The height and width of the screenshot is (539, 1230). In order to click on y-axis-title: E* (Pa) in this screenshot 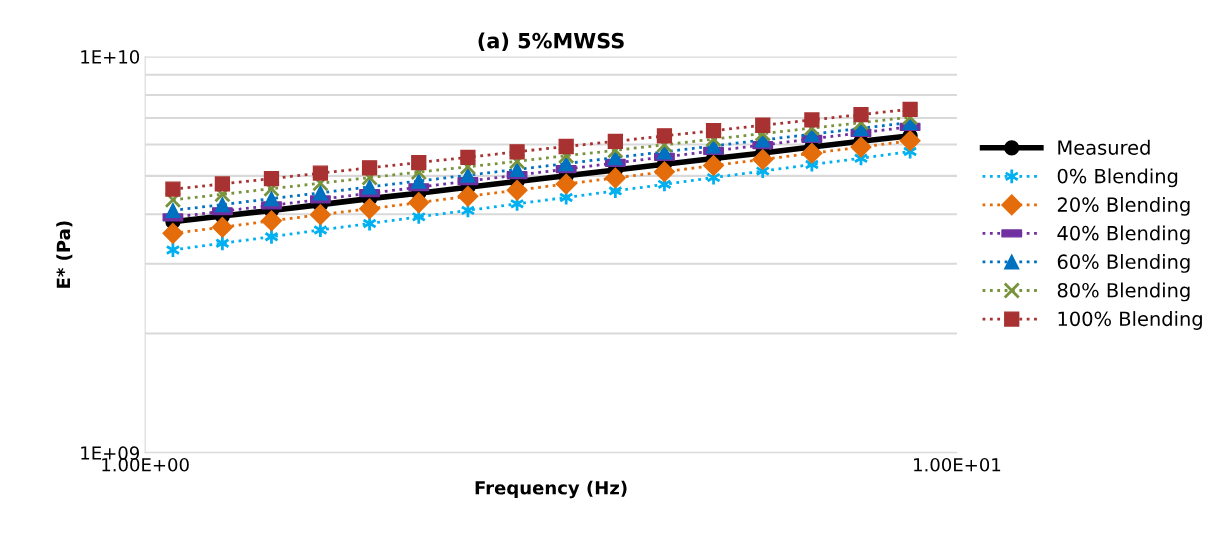, I will do `click(64, 254)`.